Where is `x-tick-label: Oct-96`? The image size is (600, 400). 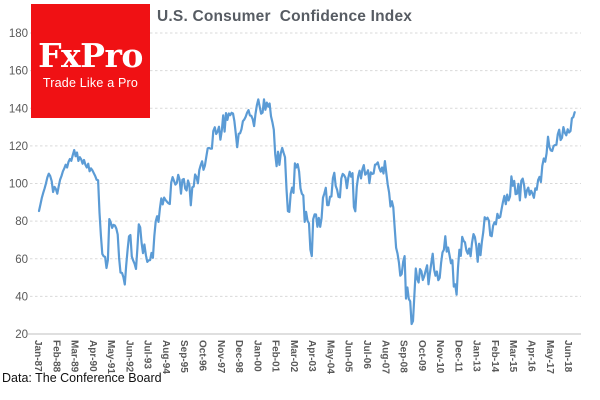
x-tick-label: Oct-96 is located at coordinates (202, 356).